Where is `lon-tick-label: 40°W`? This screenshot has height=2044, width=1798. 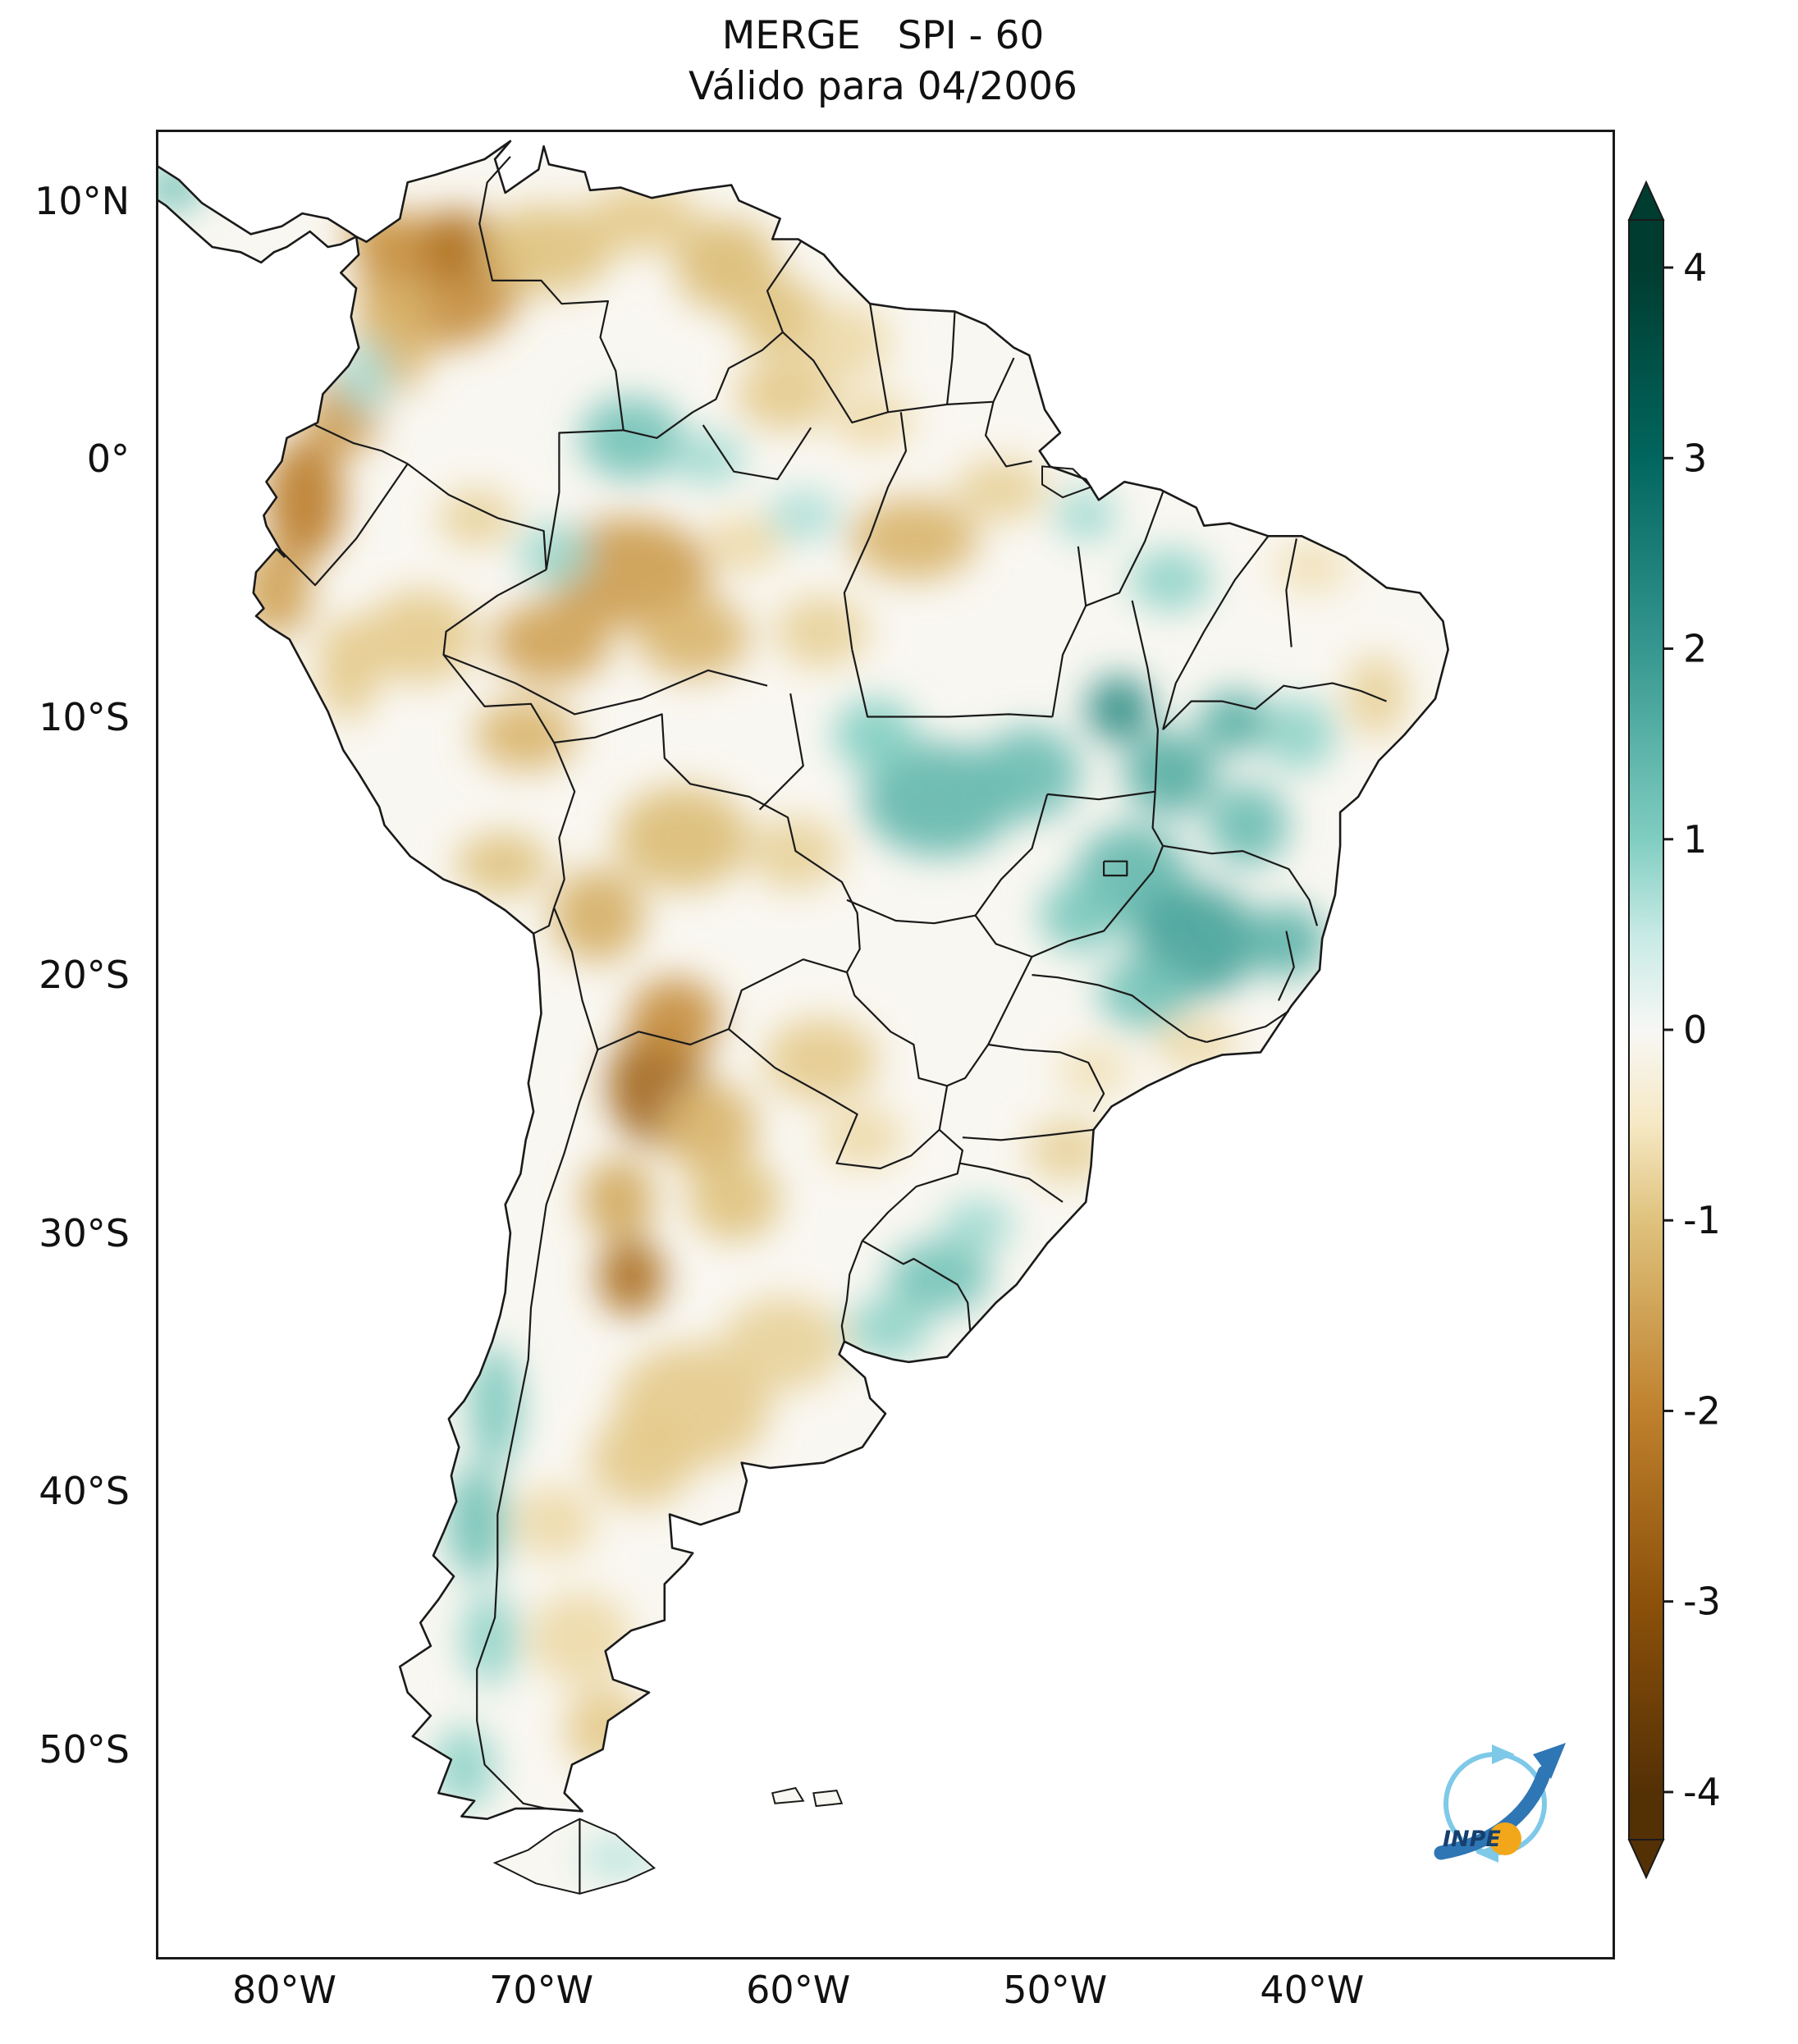
lon-tick-label: 40°W is located at coordinates (1312, 1990).